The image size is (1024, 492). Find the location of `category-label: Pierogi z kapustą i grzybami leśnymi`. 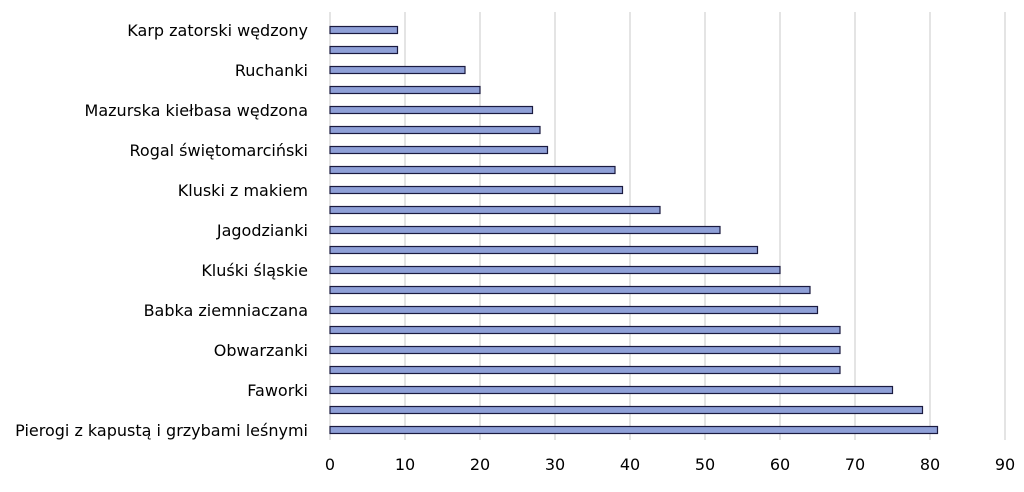

category-label: Pierogi z kapustą i grzybami leśnymi is located at coordinates (161, 430).